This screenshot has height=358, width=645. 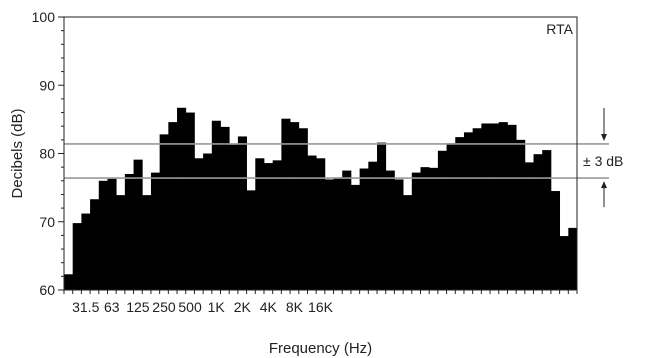 I want to click on rta-label: RTA, so click(x=559, y=29).